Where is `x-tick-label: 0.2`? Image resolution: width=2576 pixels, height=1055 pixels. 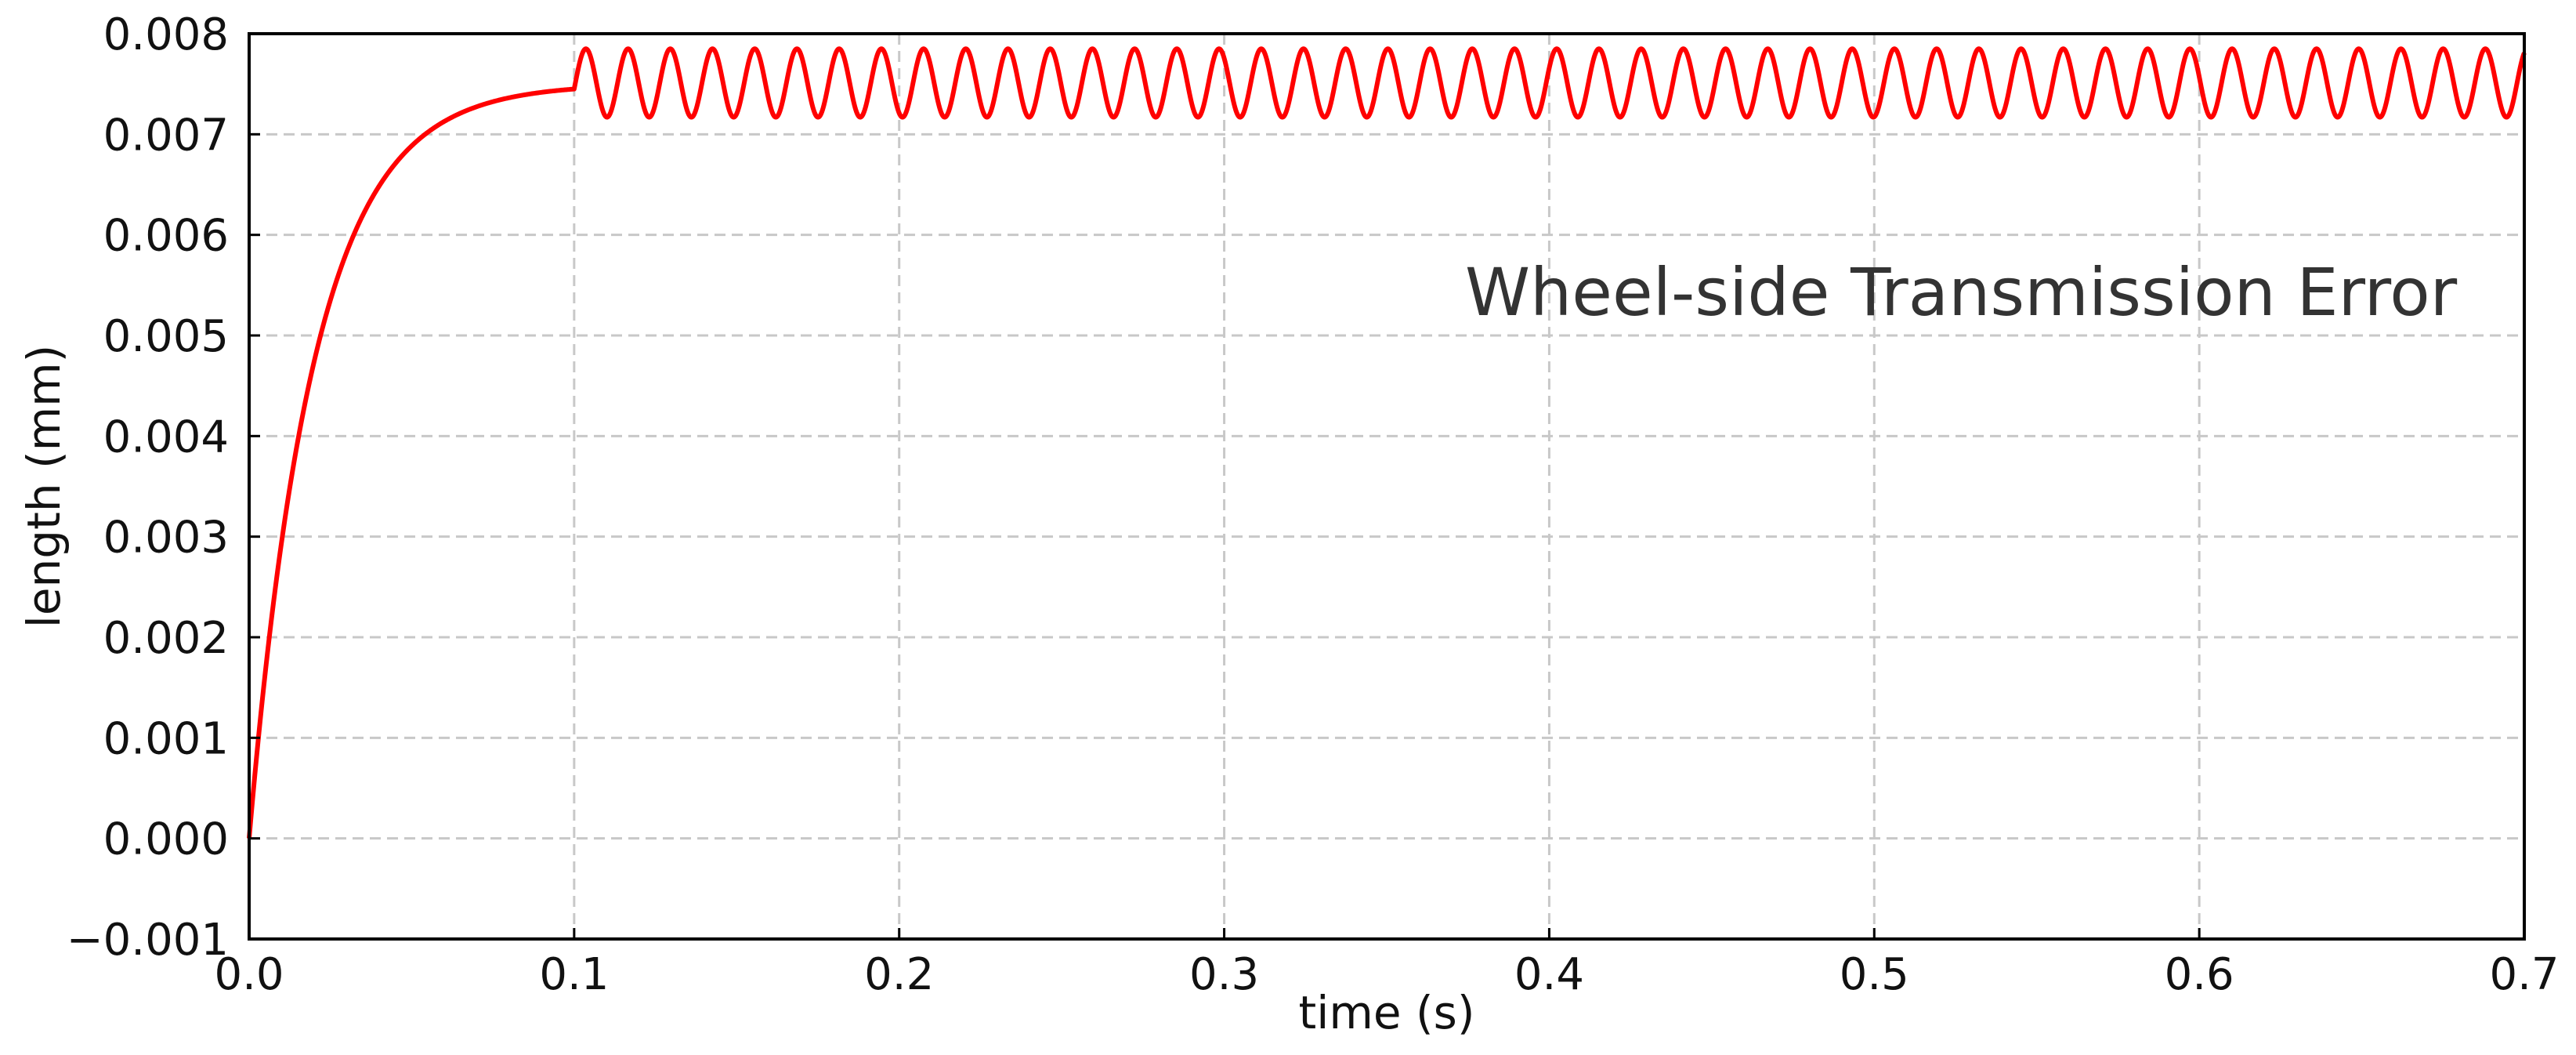 x-tick-label: 0.2 is located at coordinates (899, 975).